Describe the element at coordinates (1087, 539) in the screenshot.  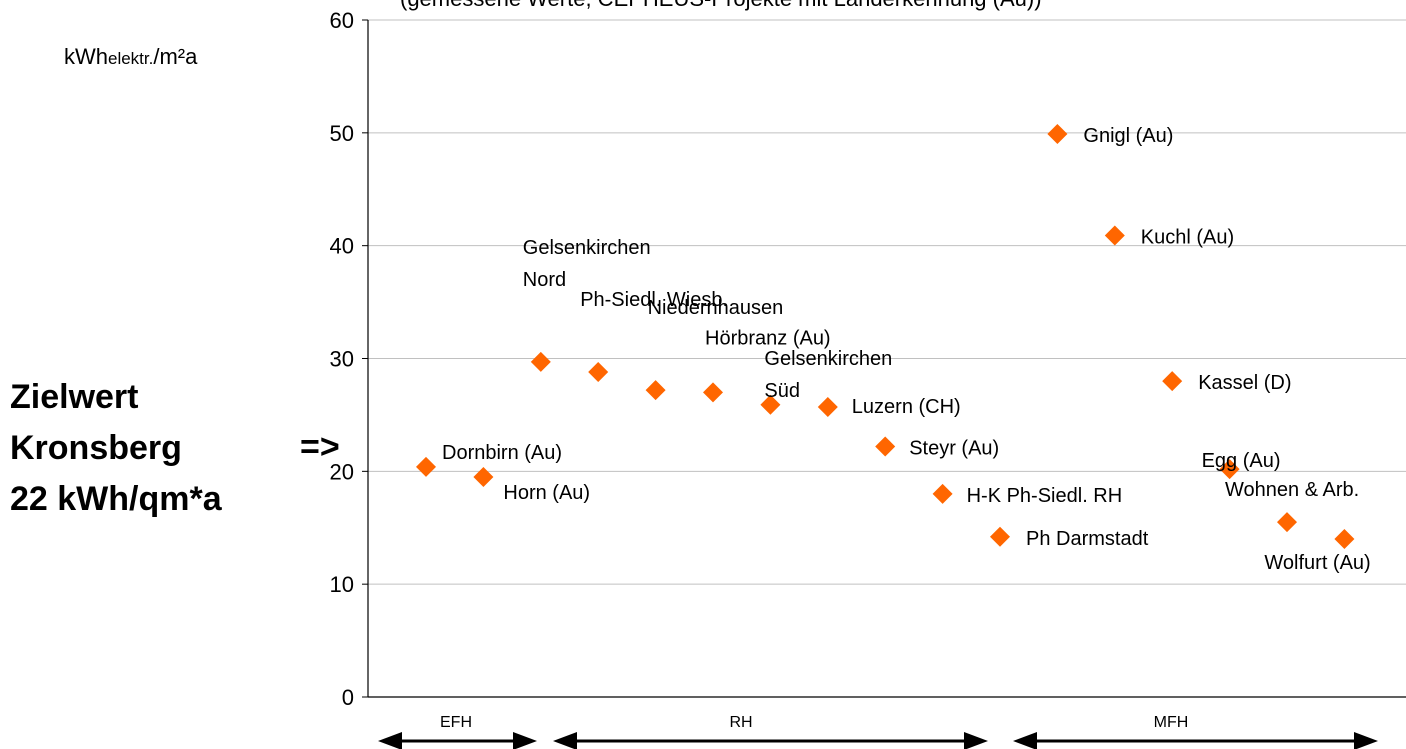
I see `data-point-label: Ph Darmstadt` at that location.